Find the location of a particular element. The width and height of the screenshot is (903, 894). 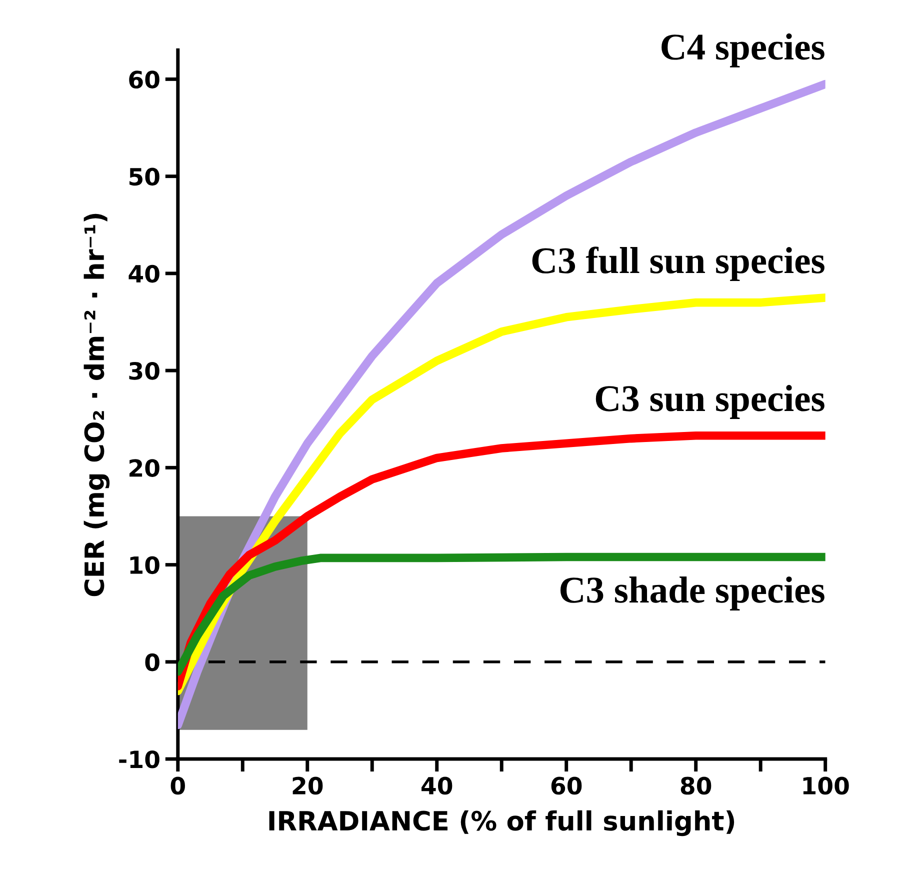

x-tick-label: 40 is located at coordinates (437, 785).